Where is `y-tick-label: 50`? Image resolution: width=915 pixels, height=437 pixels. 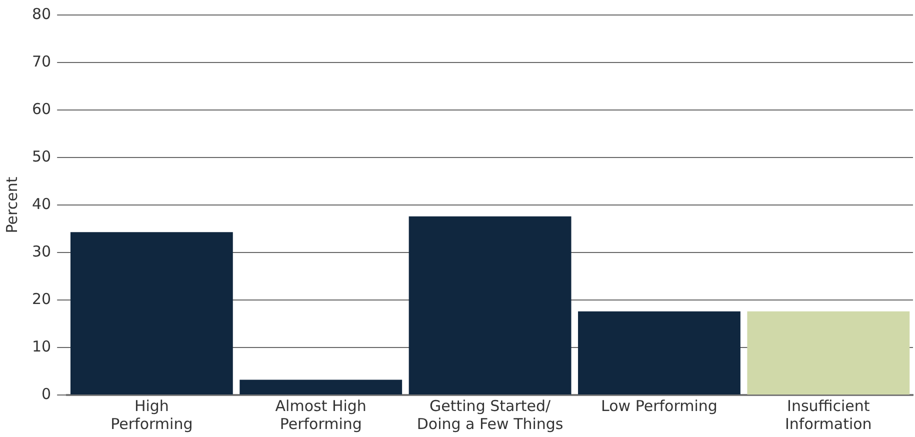 y-tick-label: 50 is located at coordinates (42, 156).